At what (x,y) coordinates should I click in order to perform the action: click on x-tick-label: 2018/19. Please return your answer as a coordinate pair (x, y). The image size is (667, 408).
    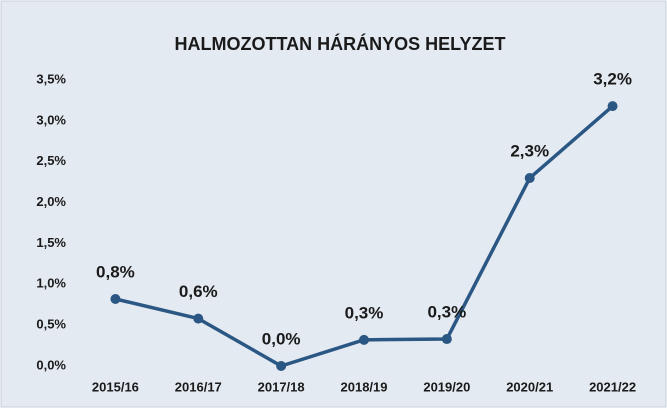
    Looking at the image, I should click on (364, 386).